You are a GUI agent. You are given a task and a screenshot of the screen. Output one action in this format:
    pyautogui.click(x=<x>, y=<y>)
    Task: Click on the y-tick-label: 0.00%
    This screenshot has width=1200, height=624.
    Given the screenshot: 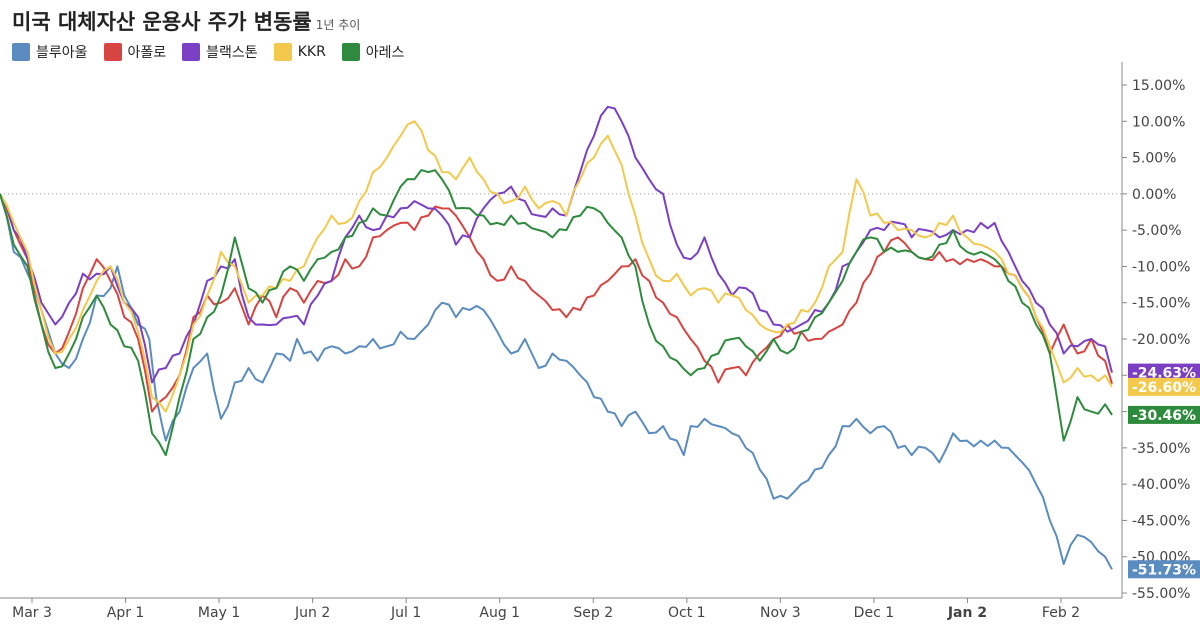 What is the action you would take?
    pyautogui.click(x=1154, y=195)
    